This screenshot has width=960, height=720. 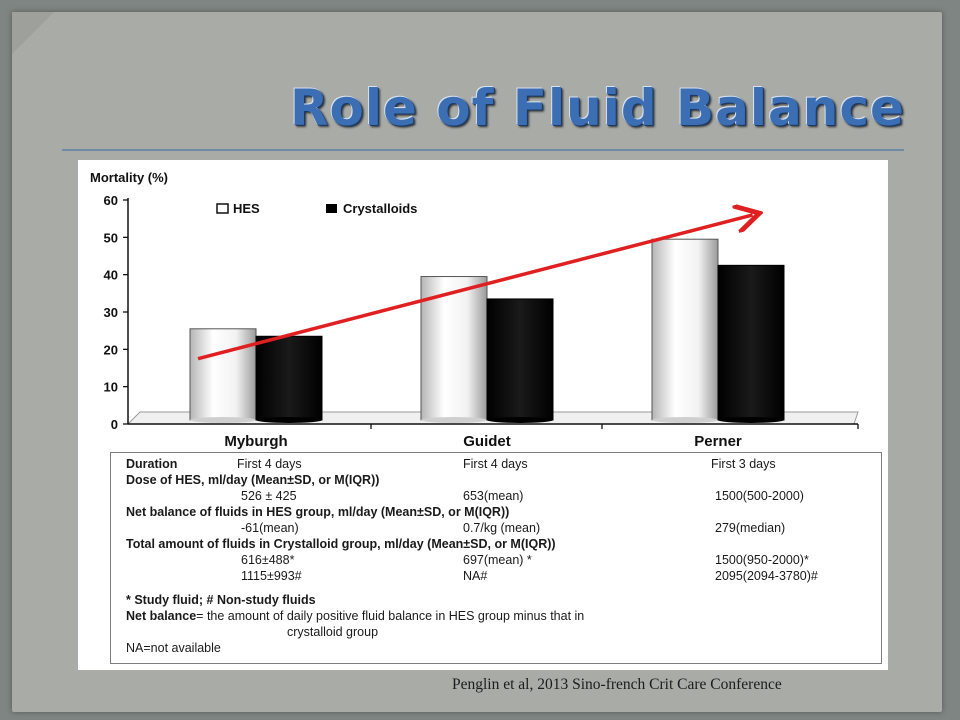 I want to click on cell-net-balance-perner: 279(median), so click(x=750, y=528).